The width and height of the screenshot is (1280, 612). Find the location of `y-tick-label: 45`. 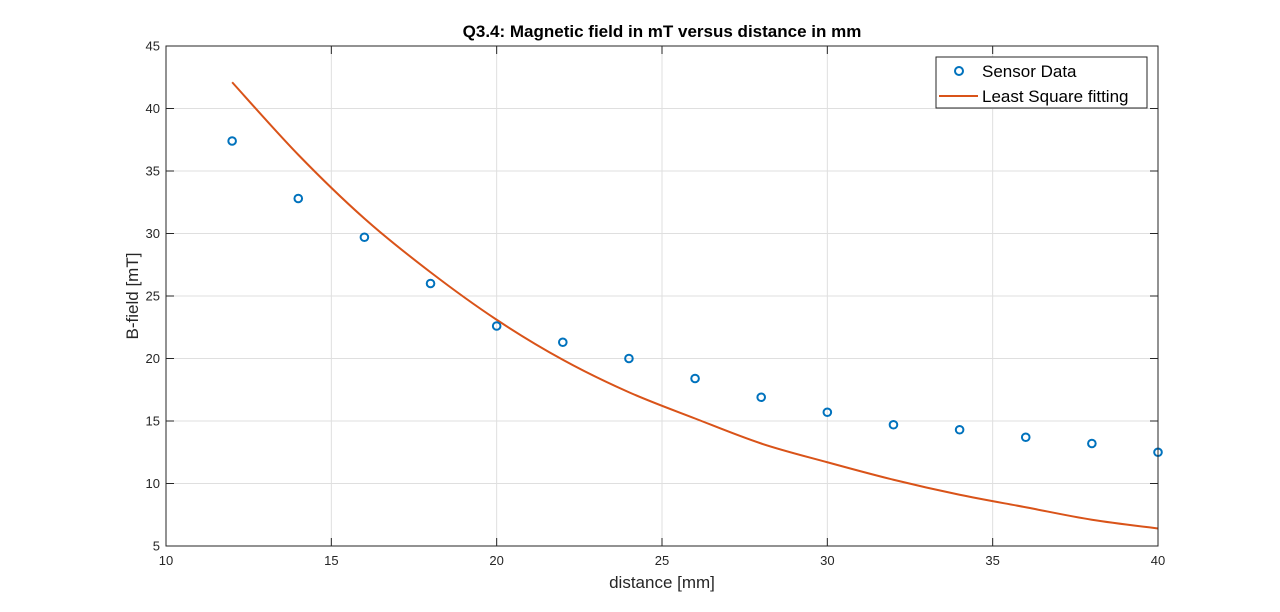

y-tick-label: 45 is located at coordinates (153, 46).